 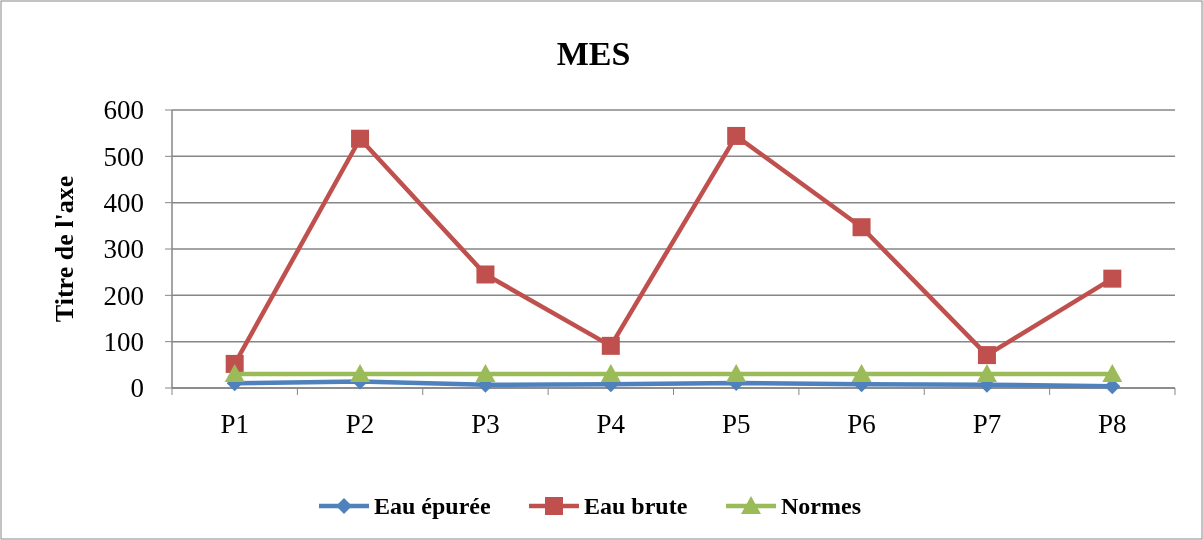 What do you see at coordinates (736, 424) in the screenshot?
I see `x-tick-label: P5` at bounding box center [736, 424].